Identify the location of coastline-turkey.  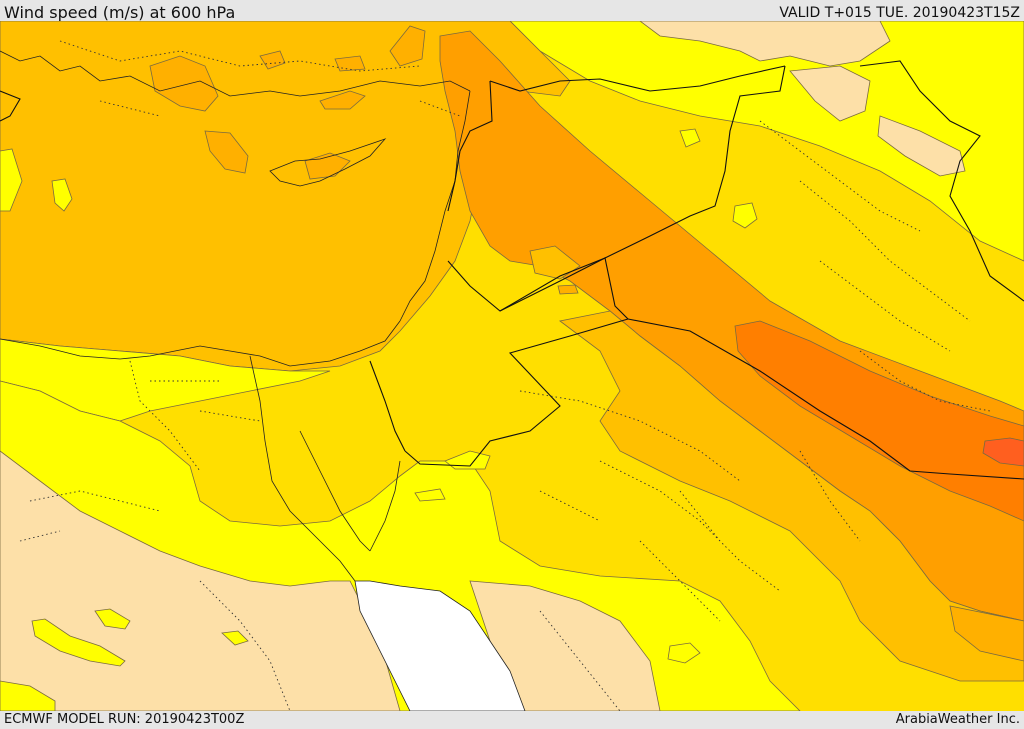
(235, 73).